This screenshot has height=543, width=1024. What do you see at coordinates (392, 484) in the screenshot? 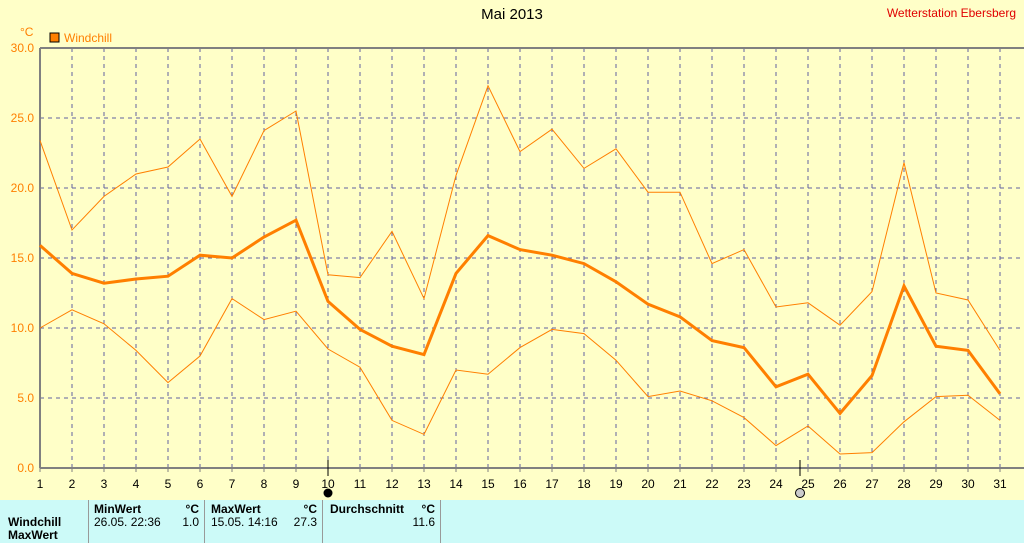
I see `x-tick-label: 12` at bounding box center [392, 484].